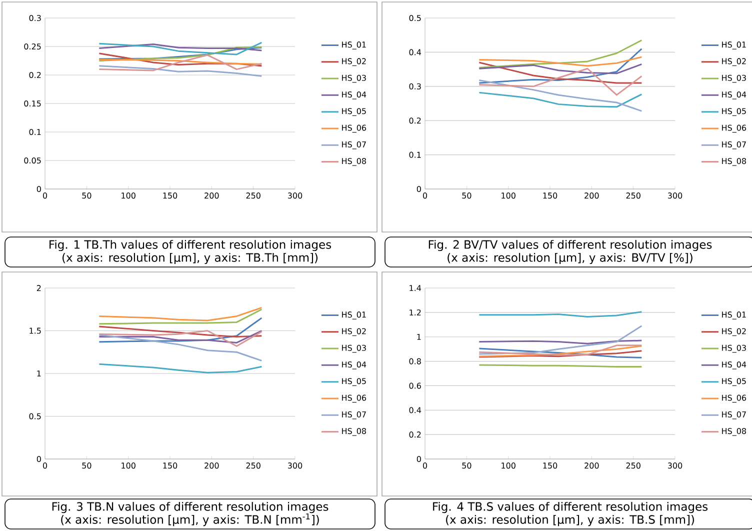 The height and width of the screenshot is (531, 752). What do you see at coordinates (570, 258) in the screenshot?
I see `text: (x axis: resolution [μm], y axis: BV/TV [%])` at bounding box center [570, 258].